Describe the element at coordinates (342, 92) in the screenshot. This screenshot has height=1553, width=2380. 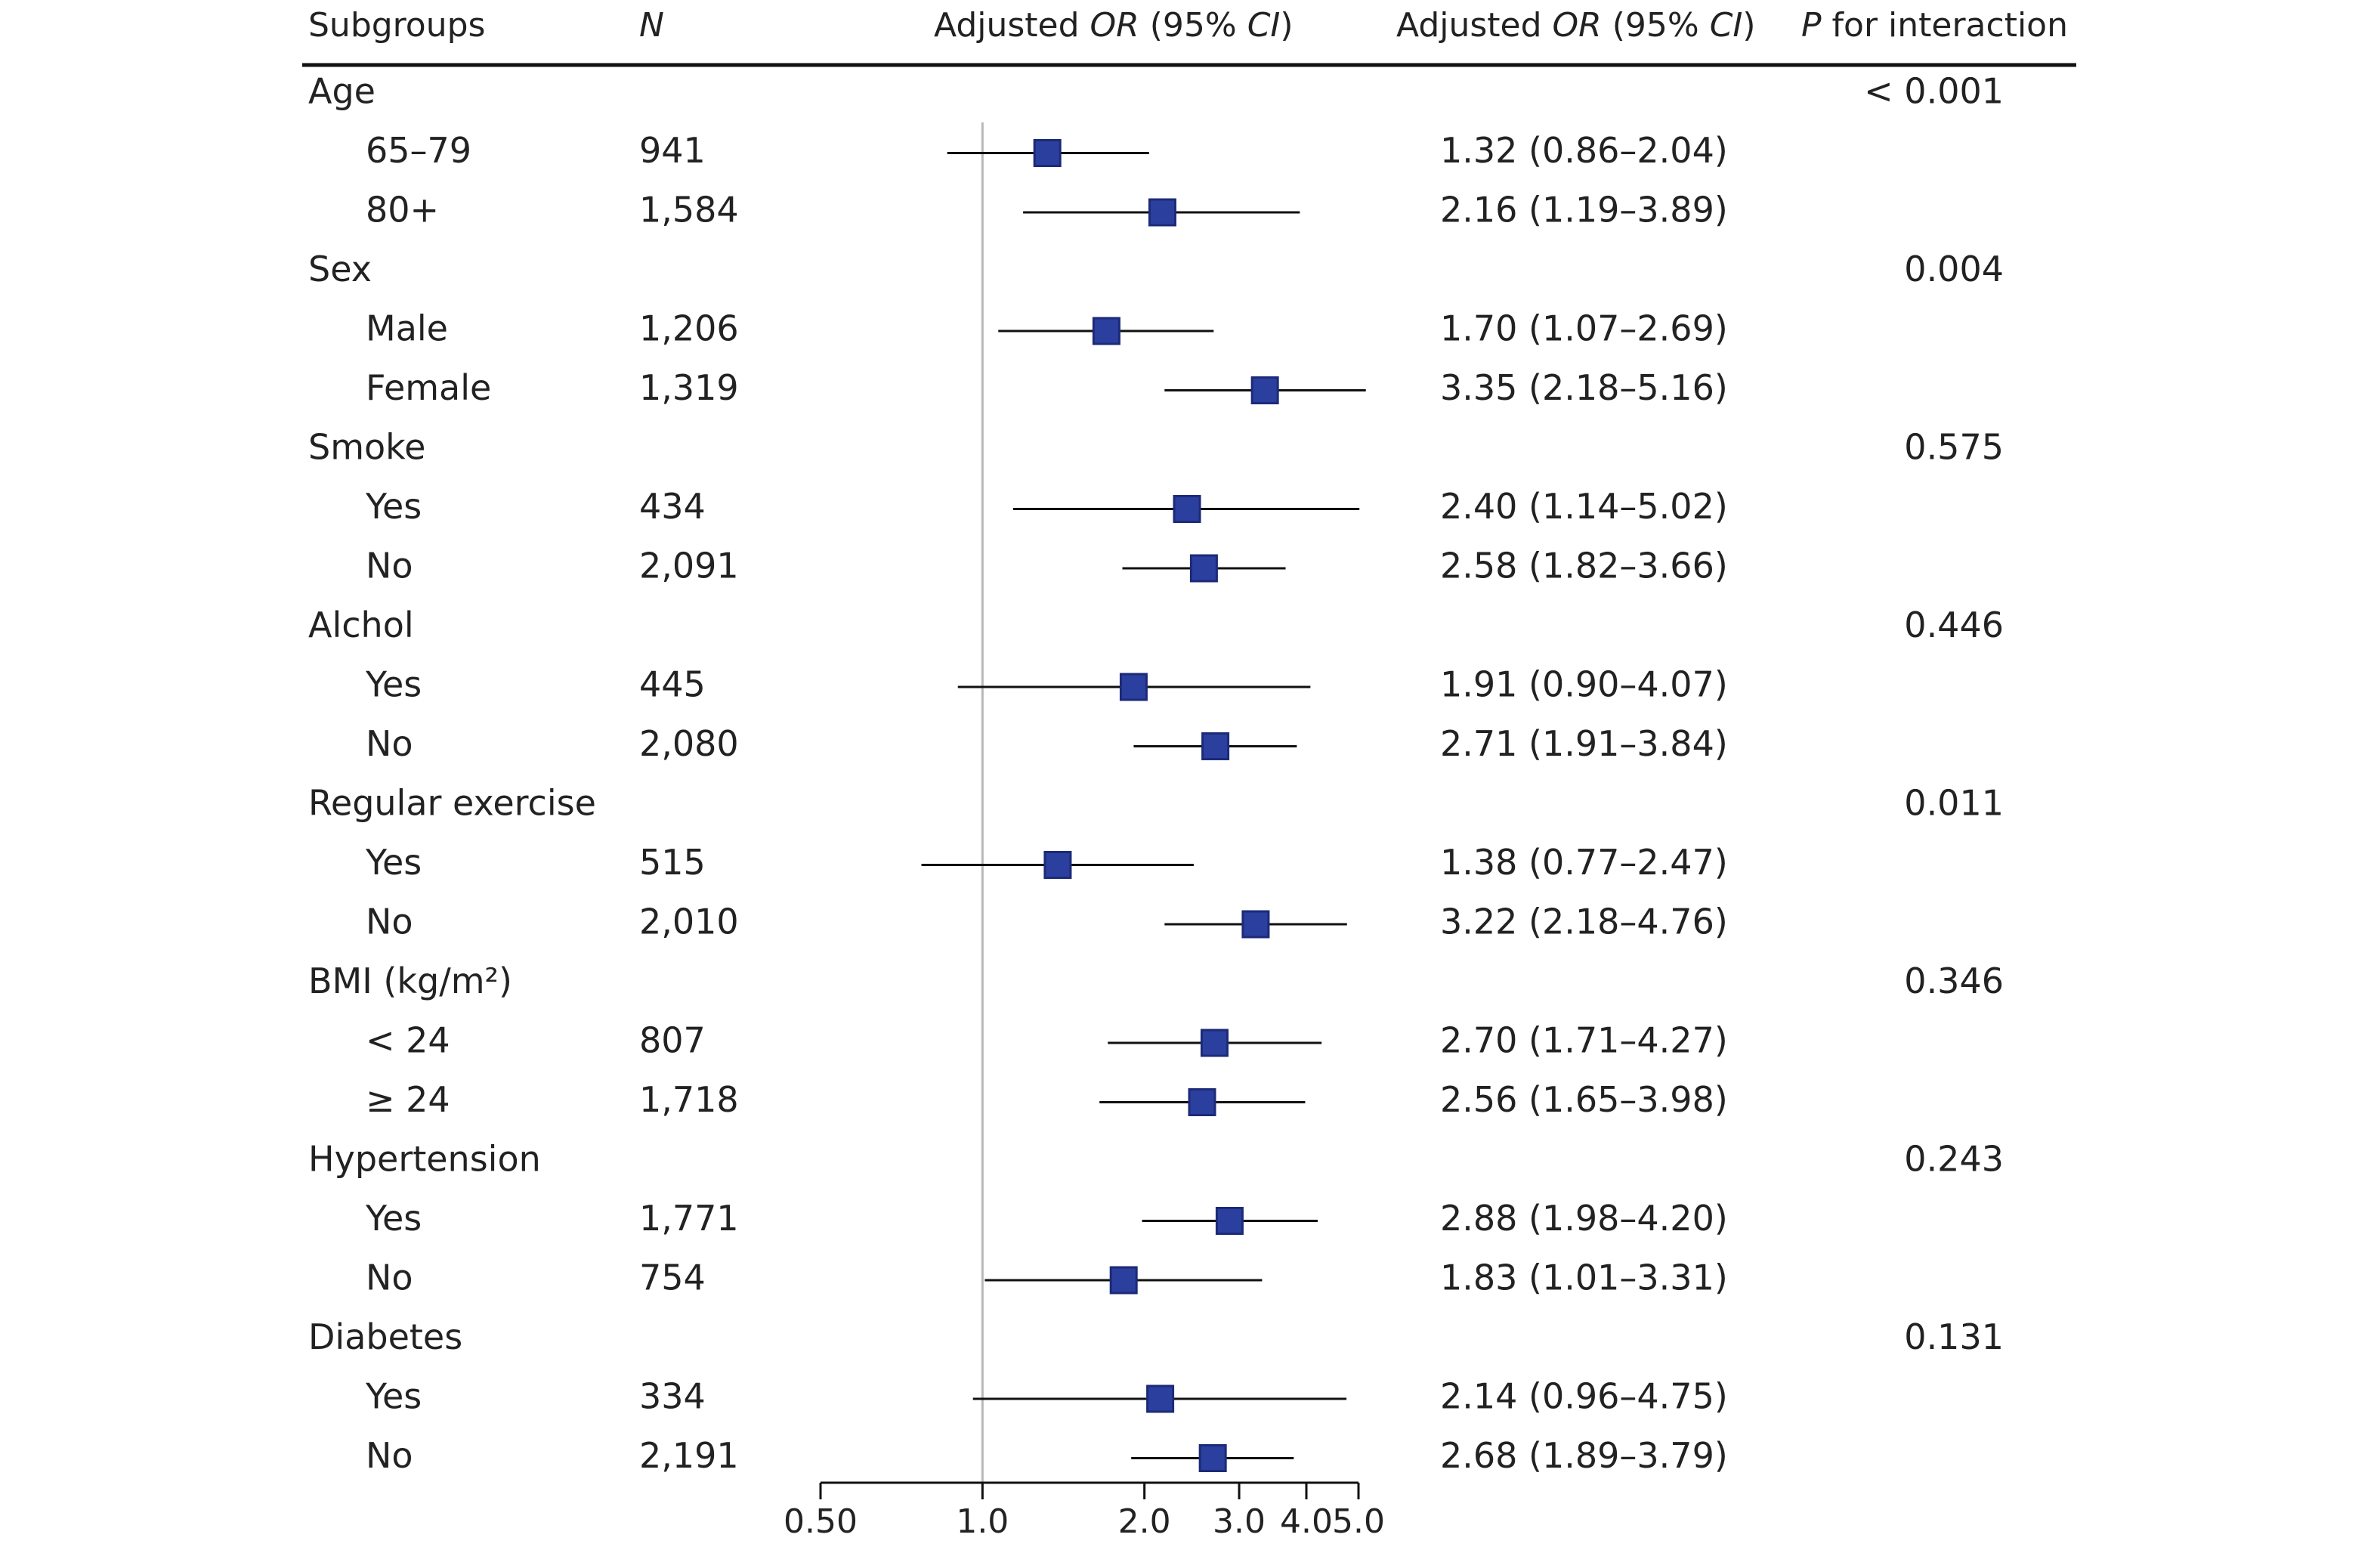
I see `group-label: Age` at that location.